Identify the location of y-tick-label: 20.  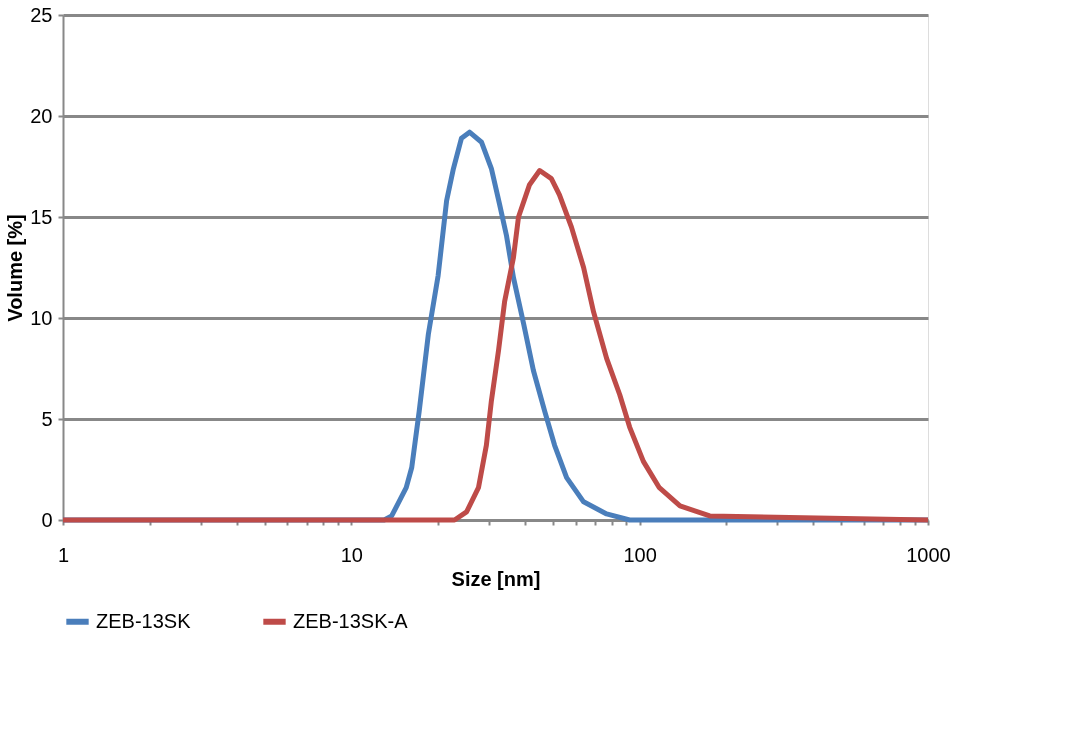
(41, 115).